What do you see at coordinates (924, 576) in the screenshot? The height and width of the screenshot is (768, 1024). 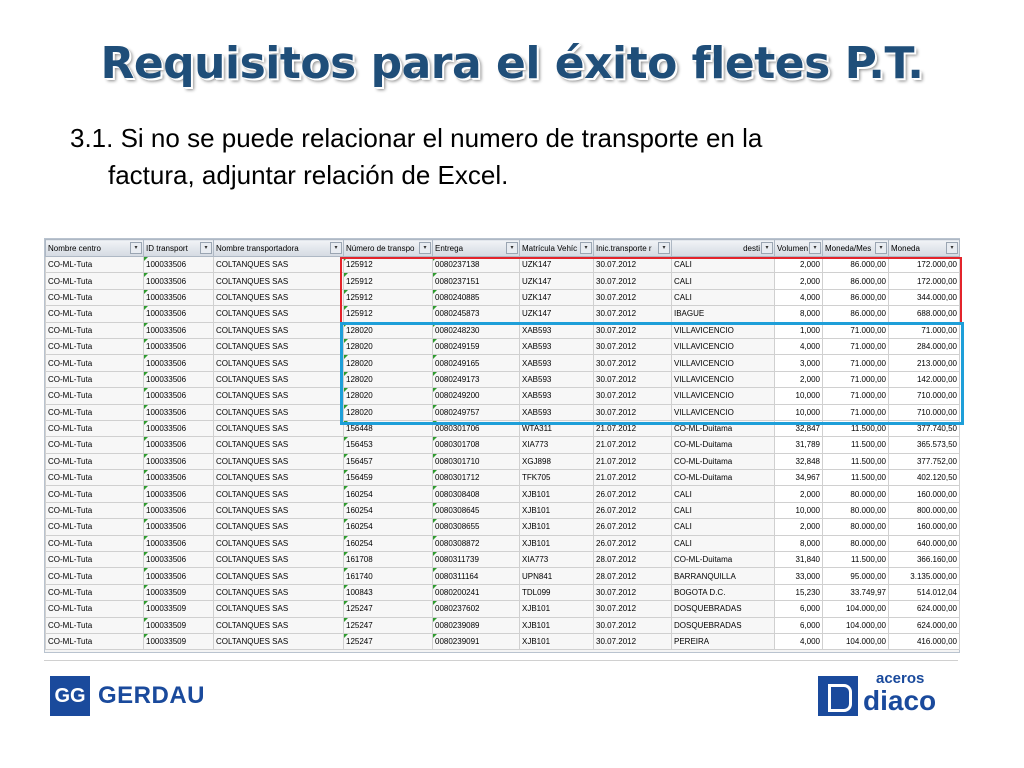 I see `table-cell: 3.135.000,00` at bounding box center [924, 576].